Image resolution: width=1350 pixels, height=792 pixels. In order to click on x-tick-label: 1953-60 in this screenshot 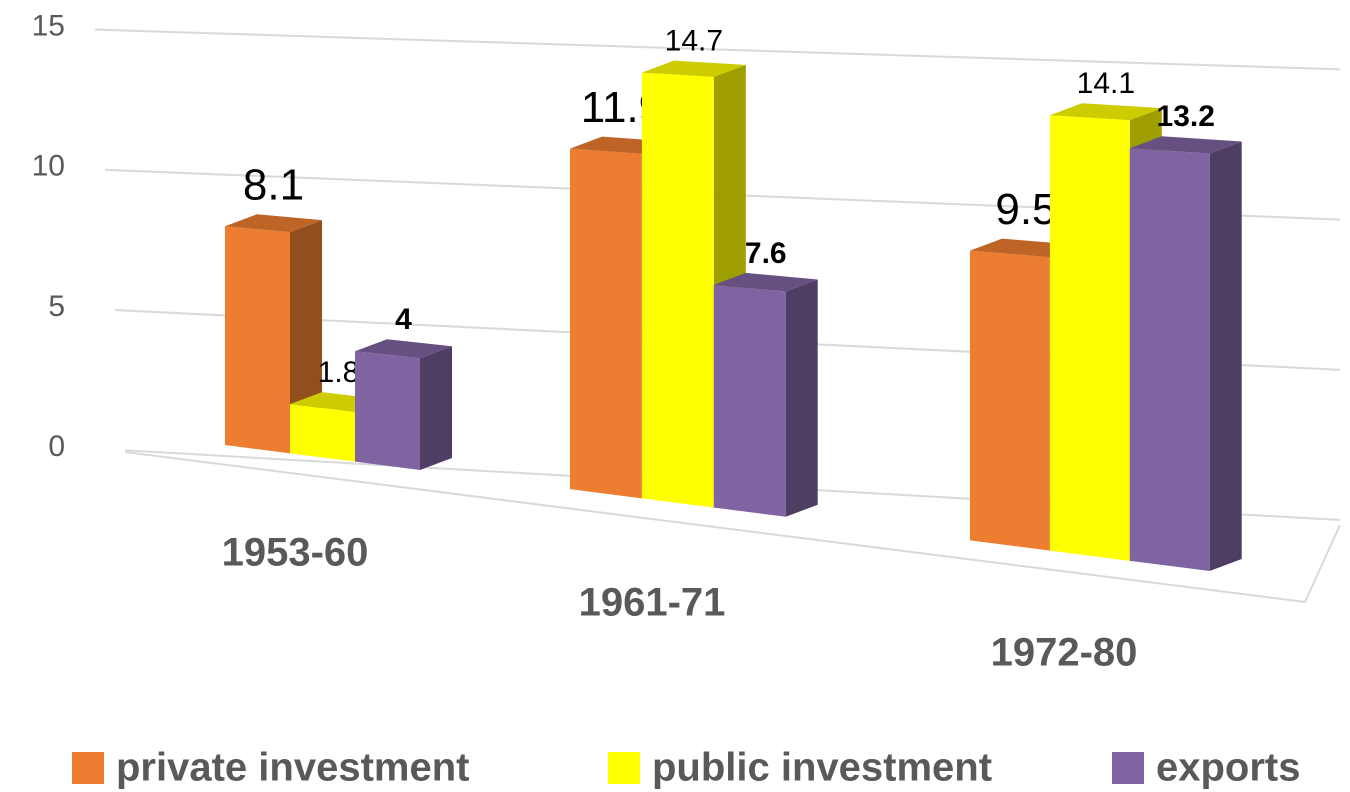, I will do `click(295, 553)`.